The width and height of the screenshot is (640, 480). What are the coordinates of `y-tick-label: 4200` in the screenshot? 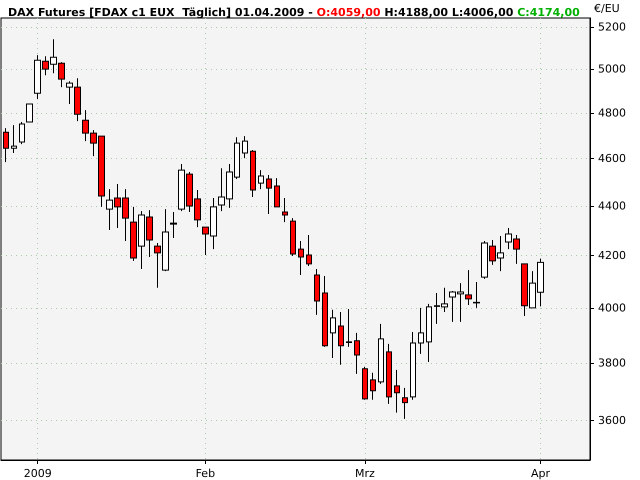 It's located at (612, 255).